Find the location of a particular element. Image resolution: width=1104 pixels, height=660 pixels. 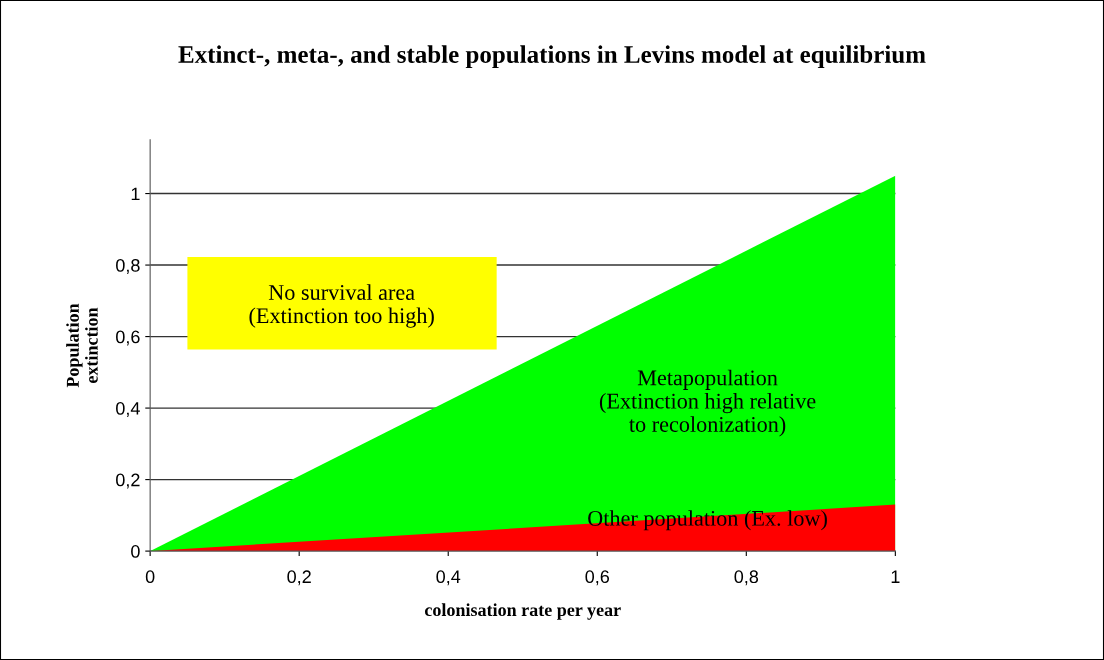

y-tick-label: 0,4 is located at coordinates (128, 409).